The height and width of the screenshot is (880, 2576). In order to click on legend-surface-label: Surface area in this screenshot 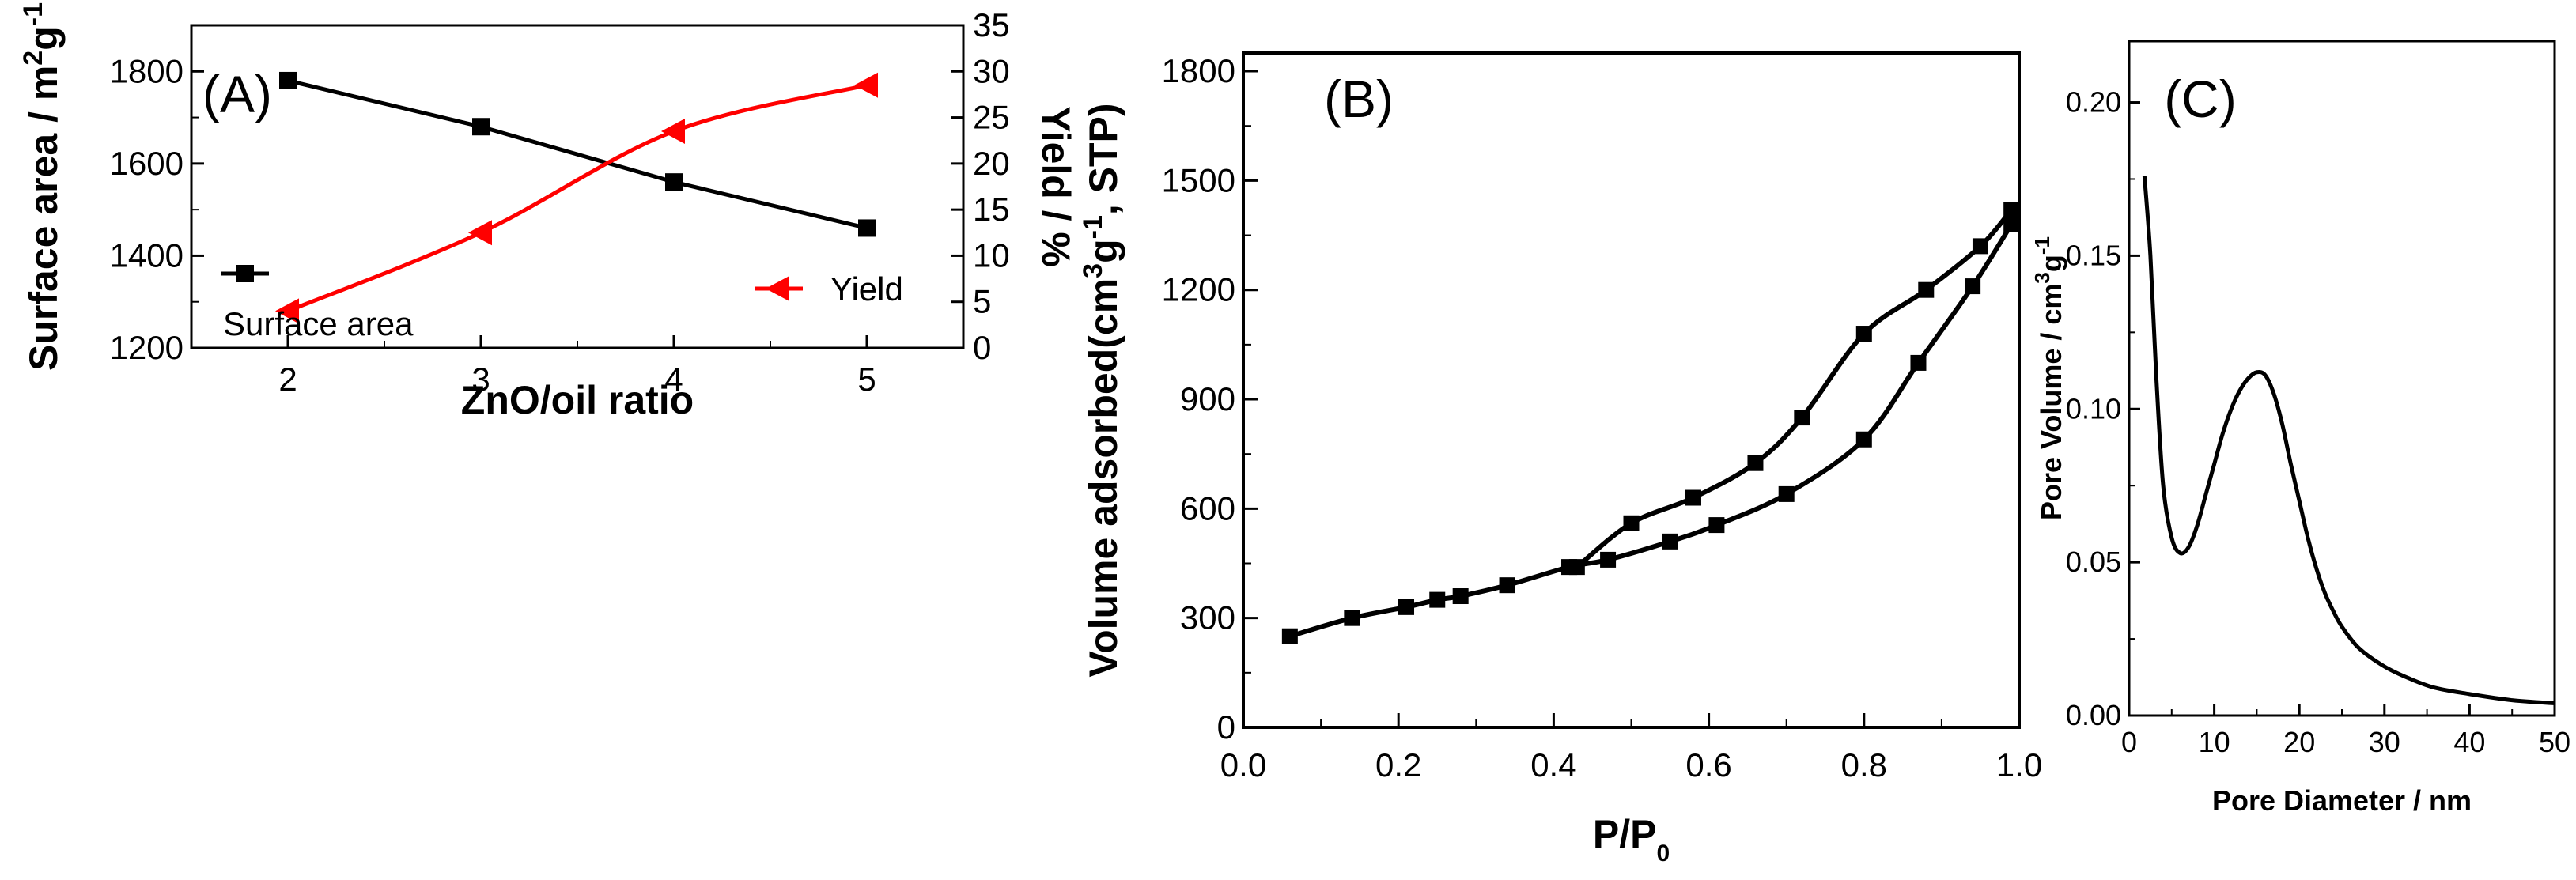, I will do `click(319, 324)`.